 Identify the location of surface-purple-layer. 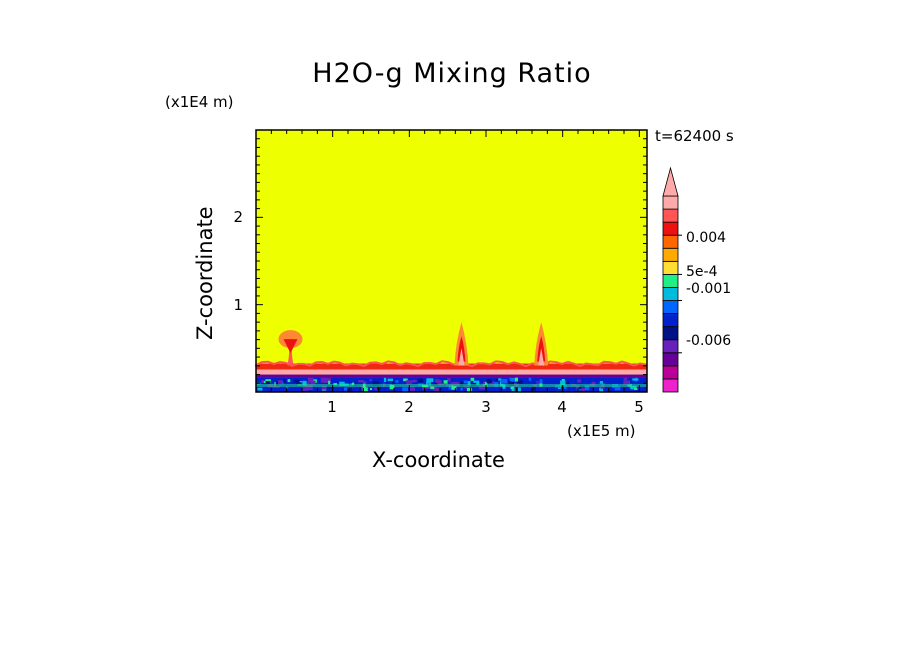
(451, 376).